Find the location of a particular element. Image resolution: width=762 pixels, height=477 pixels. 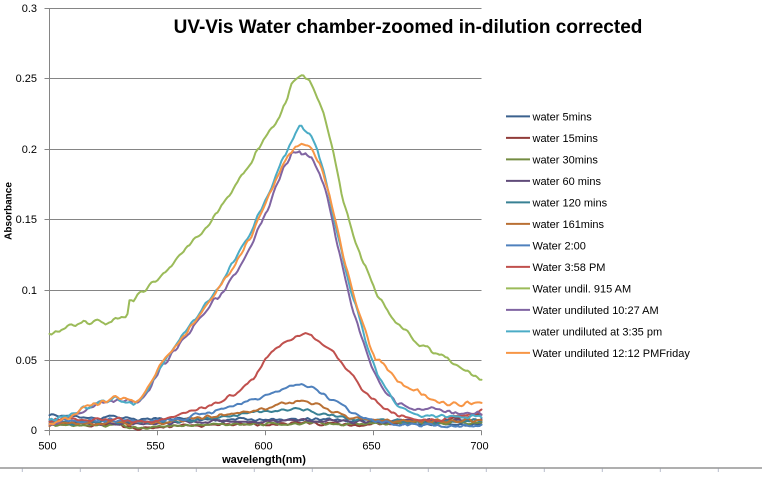

svg-text: 0.3 is located at coordinates (29, 9).